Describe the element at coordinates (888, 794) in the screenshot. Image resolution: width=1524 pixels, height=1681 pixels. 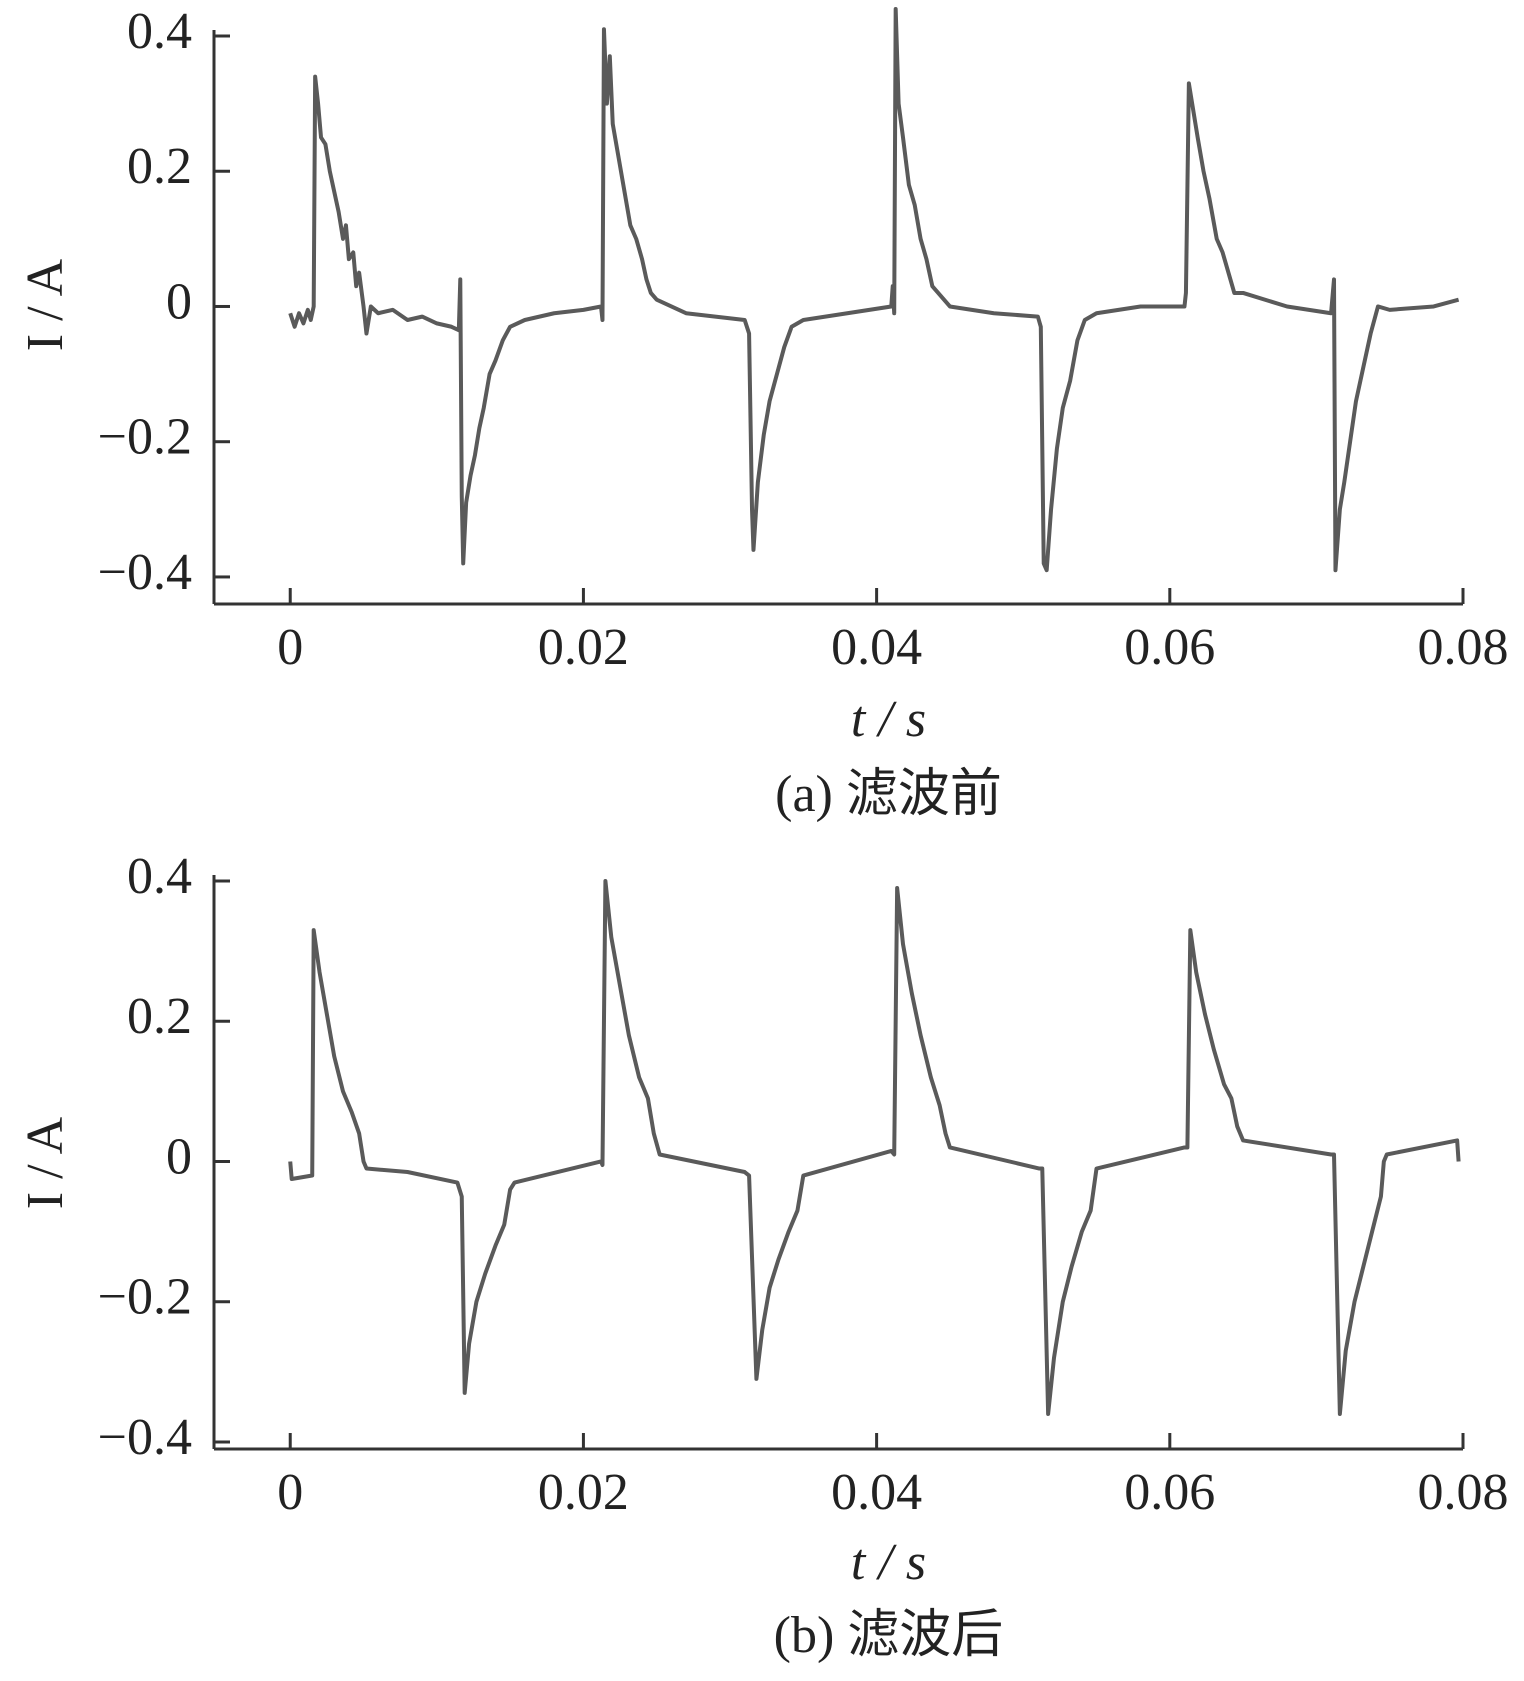
I see `caption: (a) 滤波前` at that location.